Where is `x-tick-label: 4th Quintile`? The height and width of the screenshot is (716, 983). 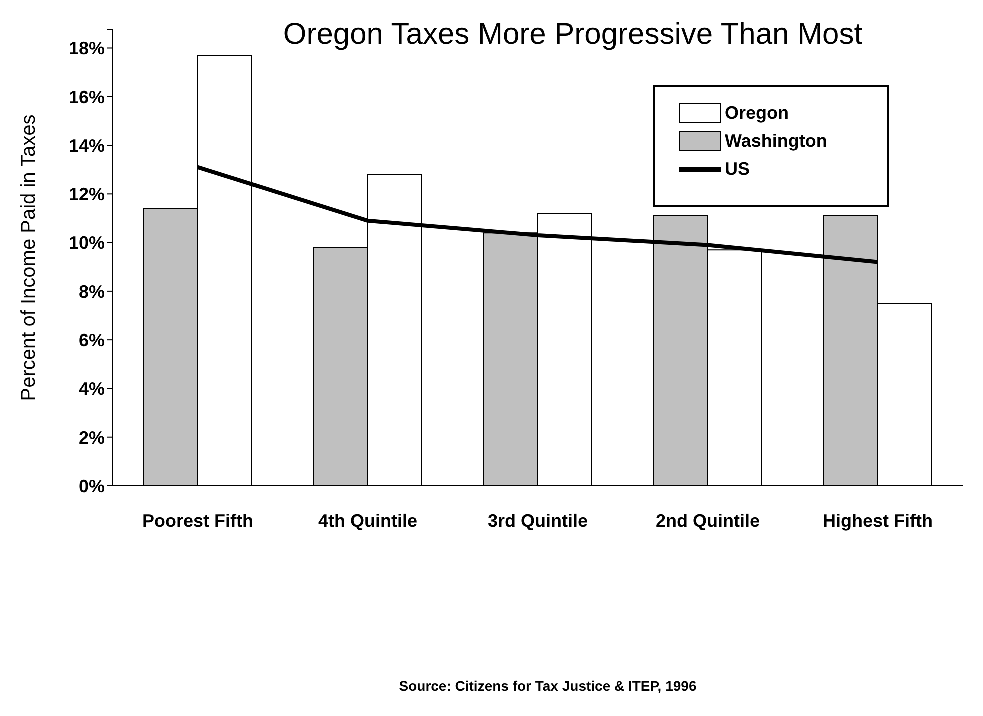 x-tick-label: 4th Quintile is located at coordinates (368, 520).